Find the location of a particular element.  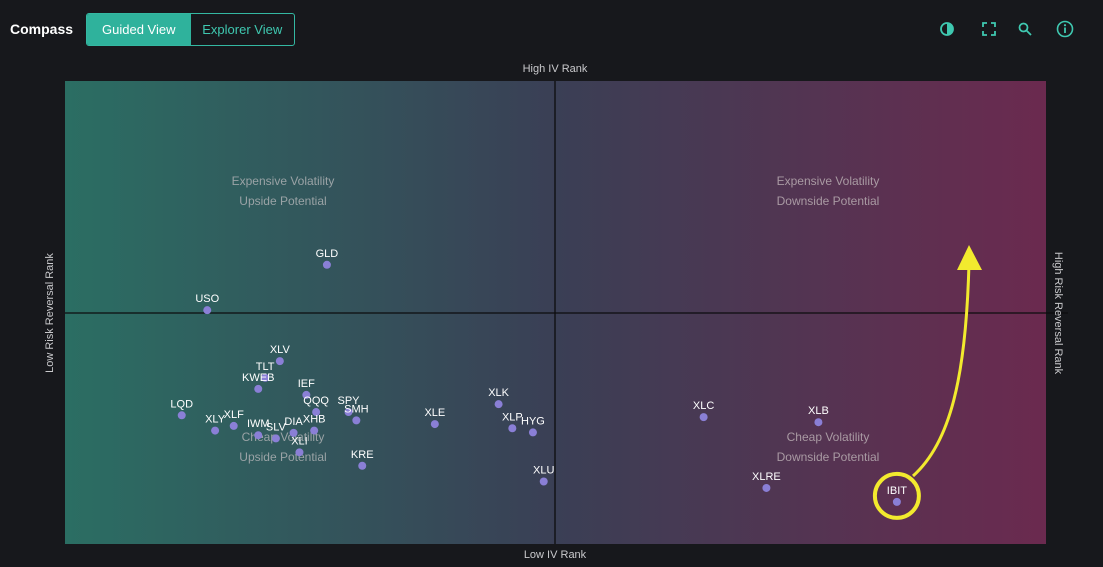

quadrant-br-line2: Downside Potential is located at coordinates (828, 457).